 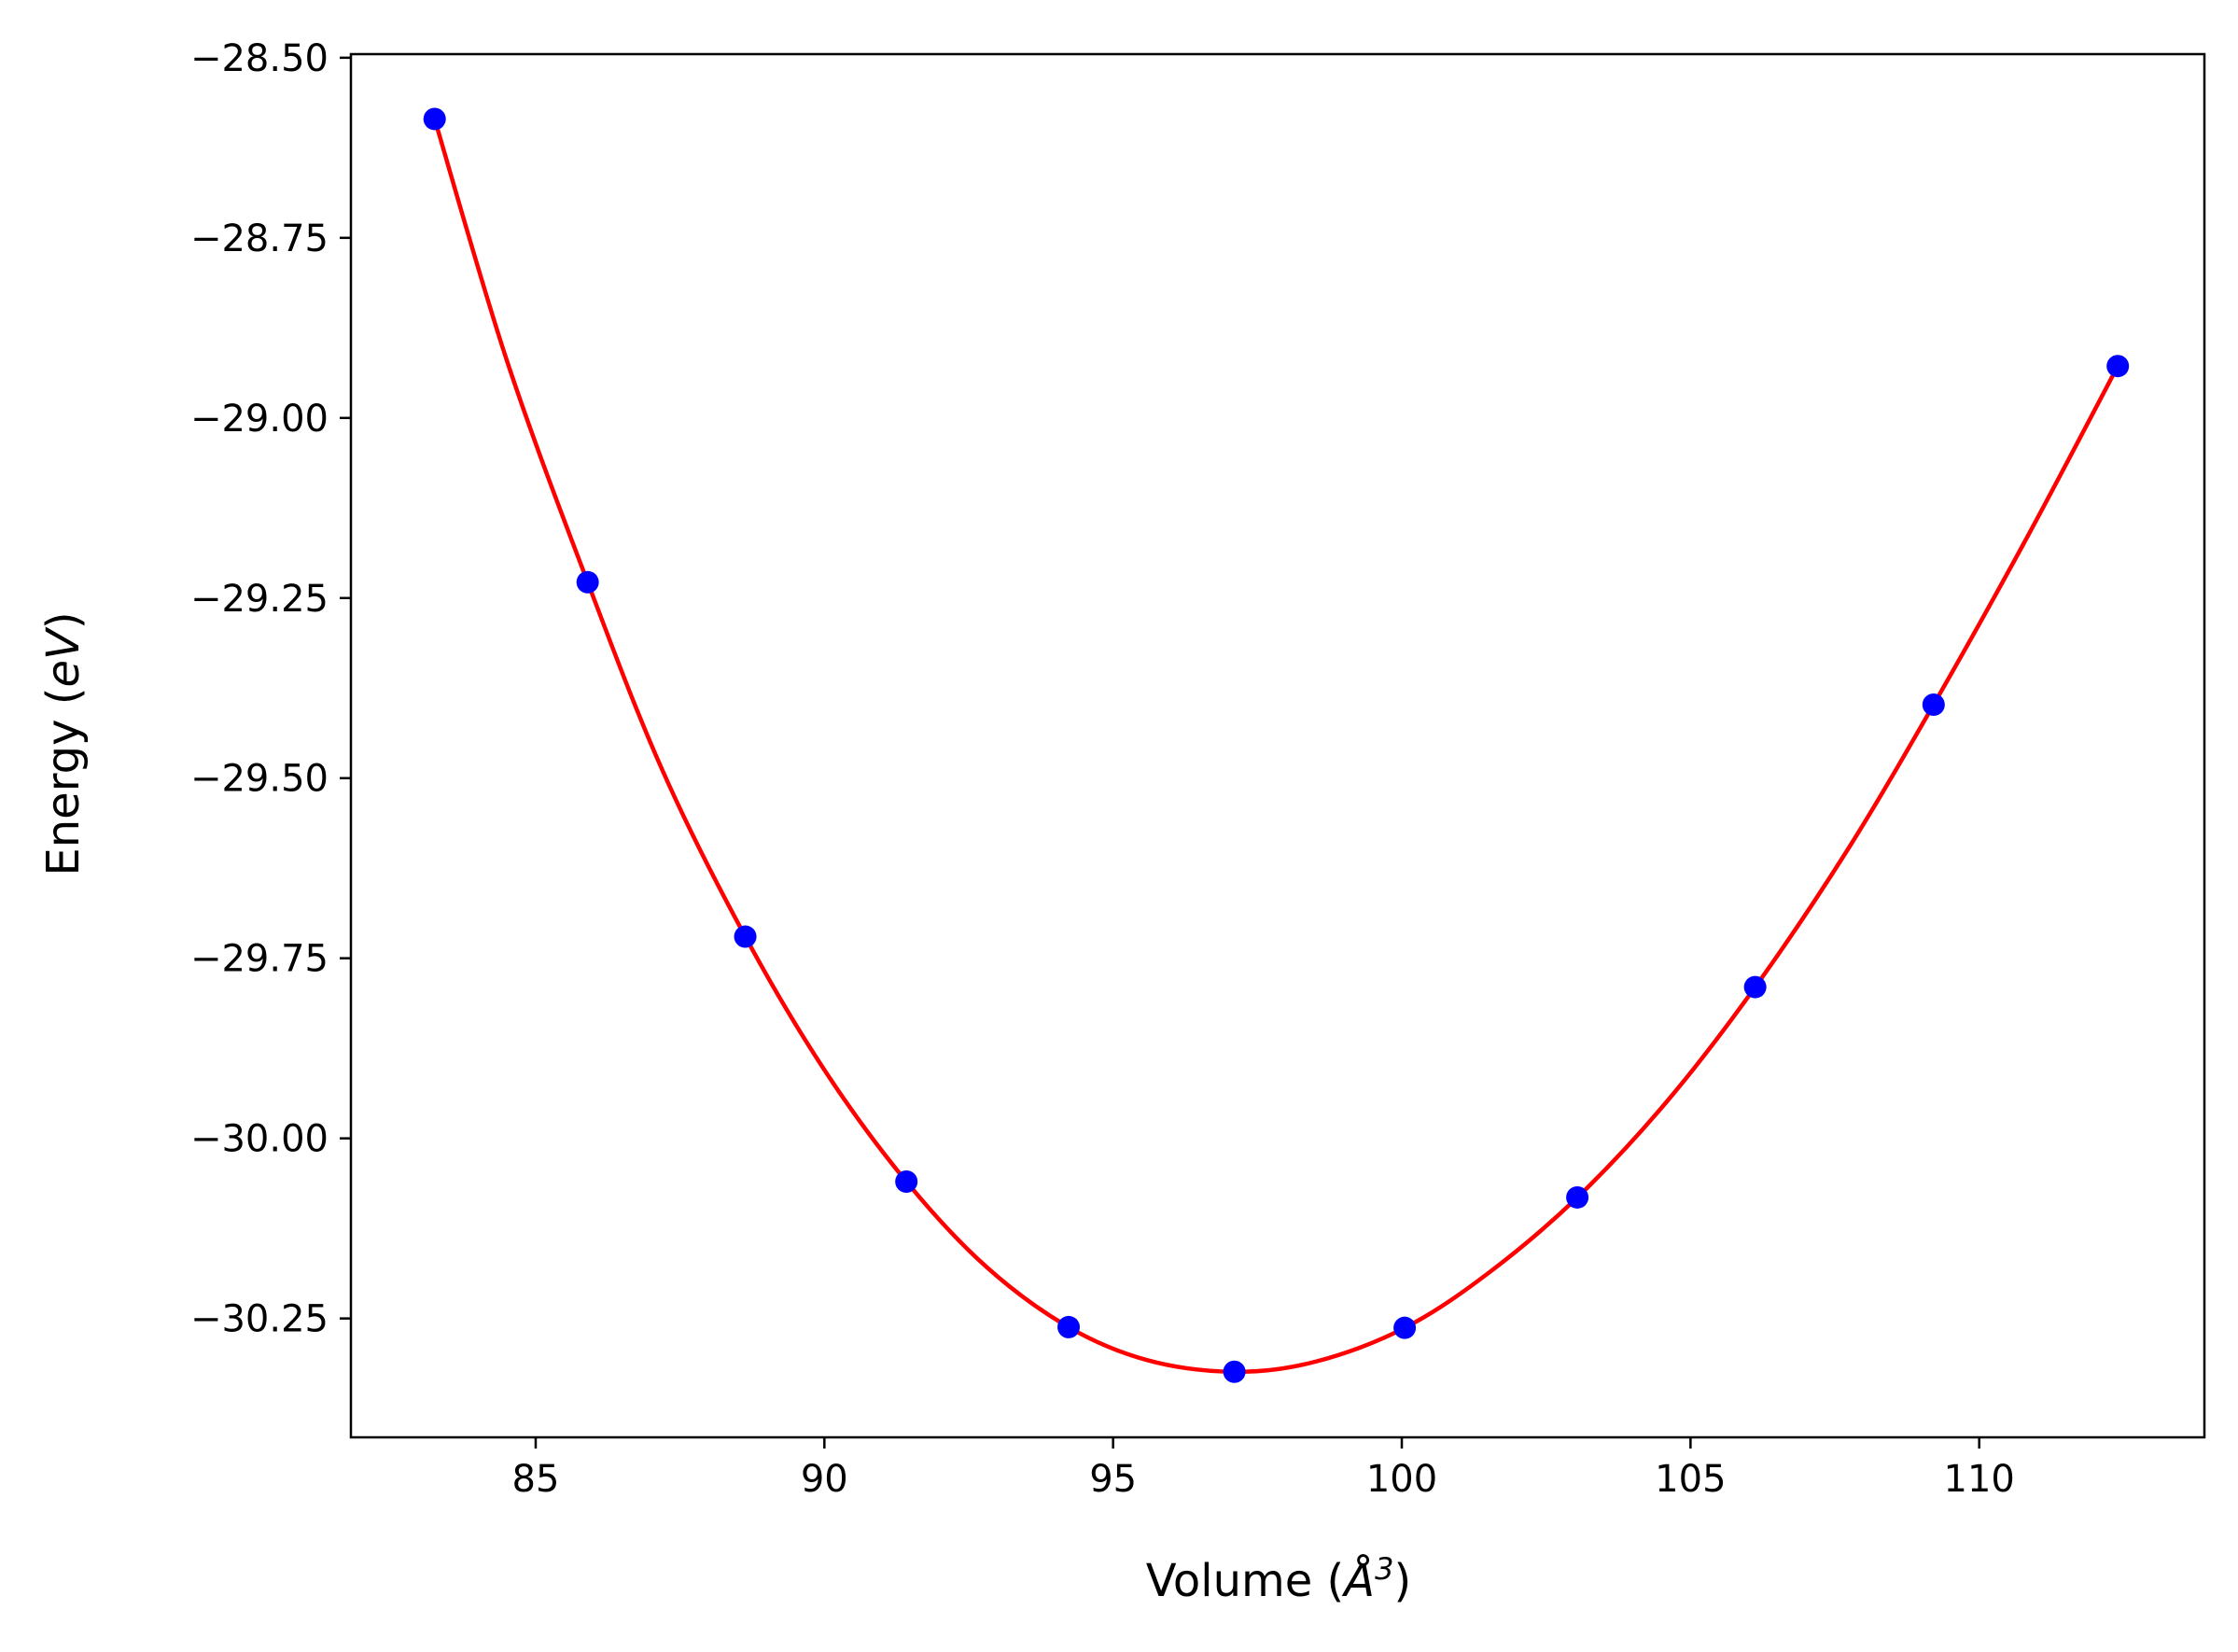 I want to click on x-tick-label: 90, so click(x=824, y=1479).